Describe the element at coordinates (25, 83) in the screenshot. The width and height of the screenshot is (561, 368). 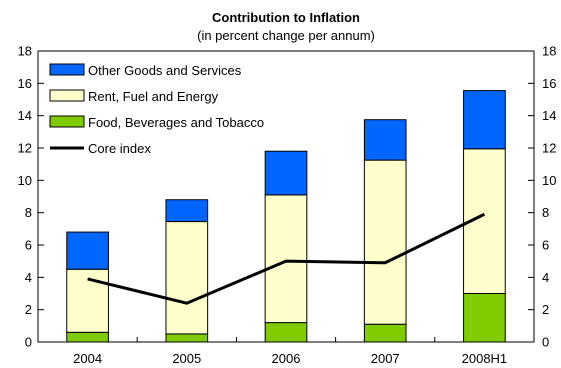
I see `left-tick-label: 16` at that location.